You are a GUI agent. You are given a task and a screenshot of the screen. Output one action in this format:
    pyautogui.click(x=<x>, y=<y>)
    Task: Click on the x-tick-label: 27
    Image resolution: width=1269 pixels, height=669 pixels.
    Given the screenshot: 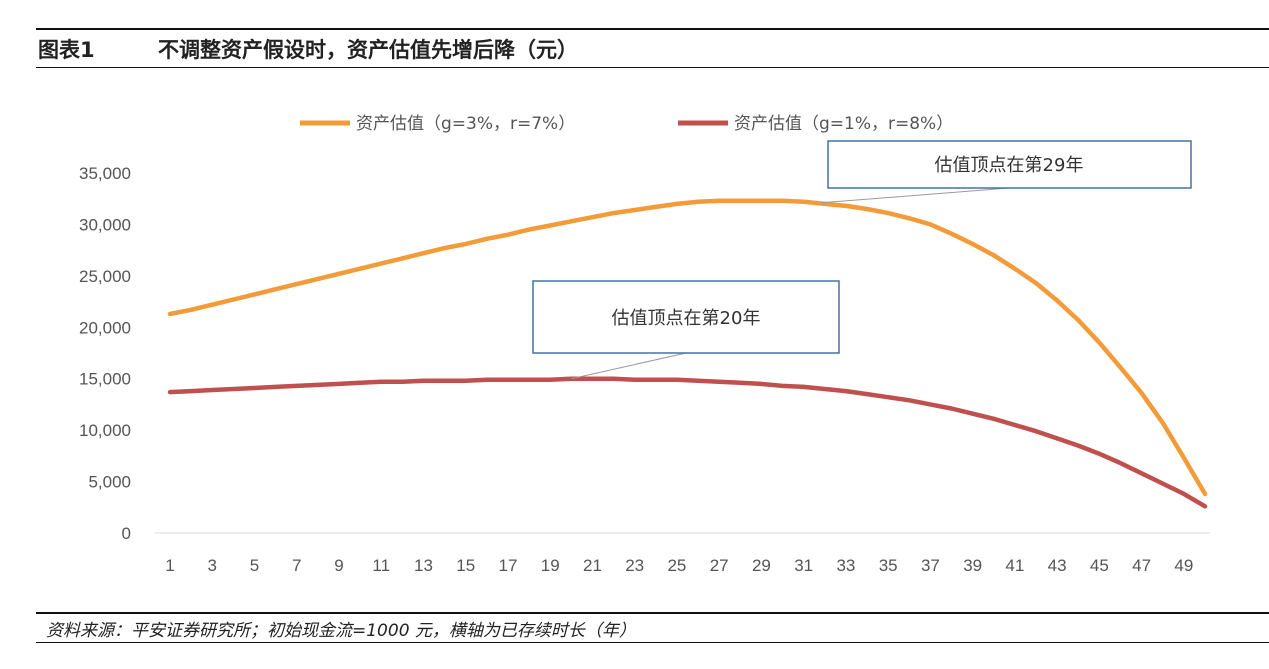 What is the action you would take?
    pyautogui.click(x=719, y=565)
    